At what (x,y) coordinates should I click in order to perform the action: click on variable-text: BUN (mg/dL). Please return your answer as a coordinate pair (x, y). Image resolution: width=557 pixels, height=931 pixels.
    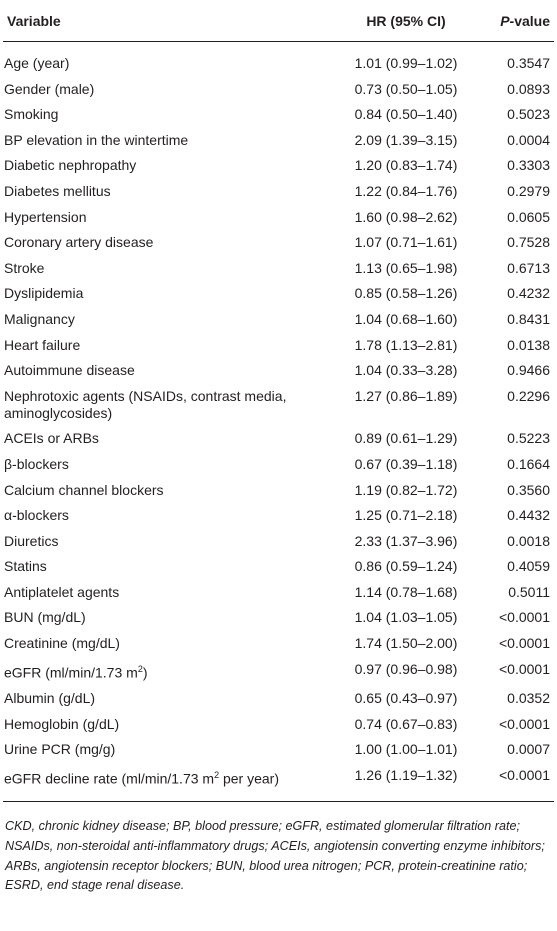
    Looking at the image, I should click on (45, 617).